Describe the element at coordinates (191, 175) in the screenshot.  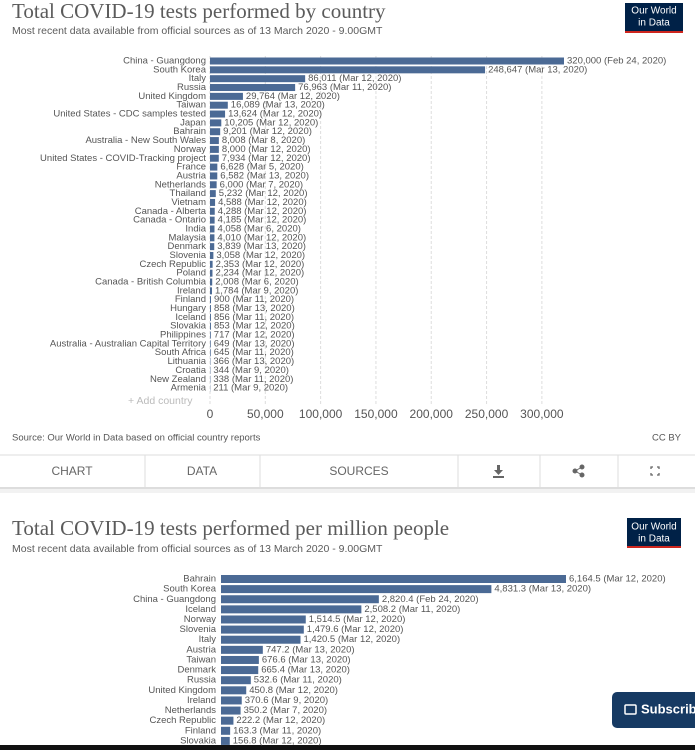
I see `category-label: Austria` at that location.